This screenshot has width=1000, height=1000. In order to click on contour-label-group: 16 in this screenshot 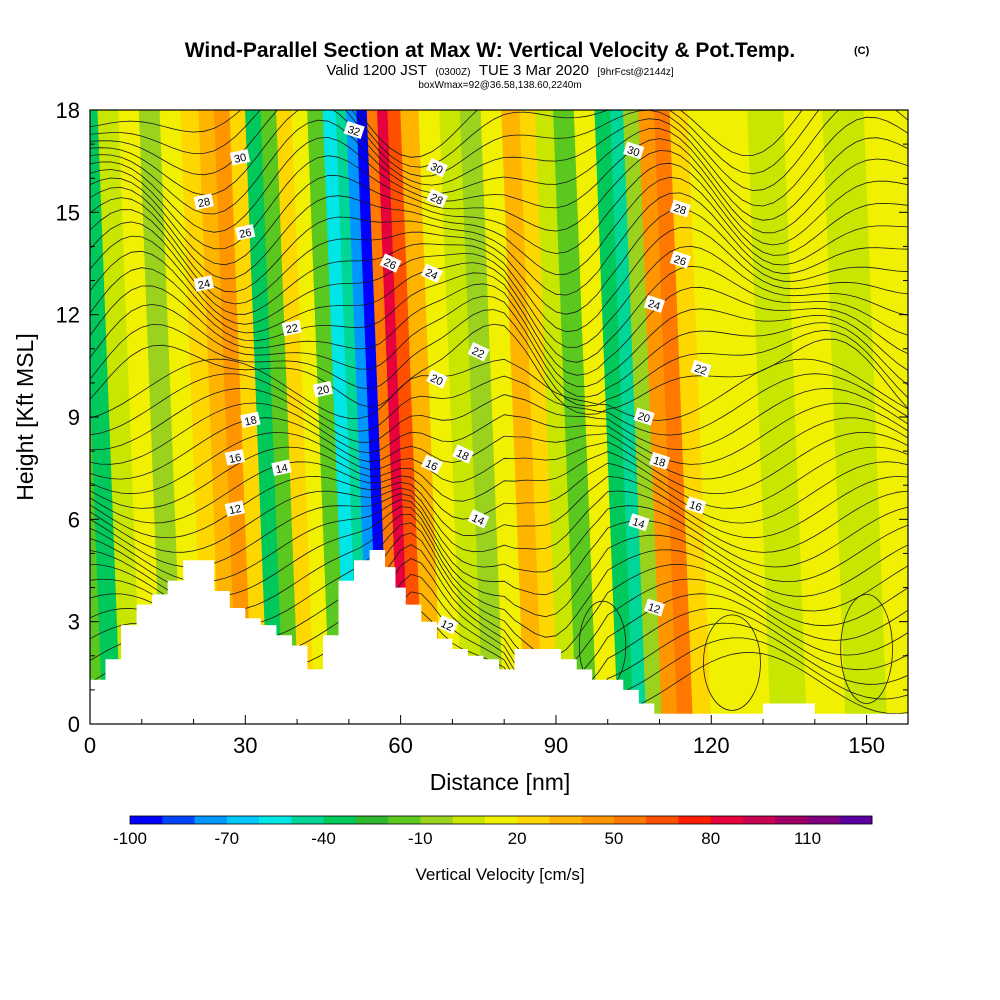, I will do `click(696, 505)`.